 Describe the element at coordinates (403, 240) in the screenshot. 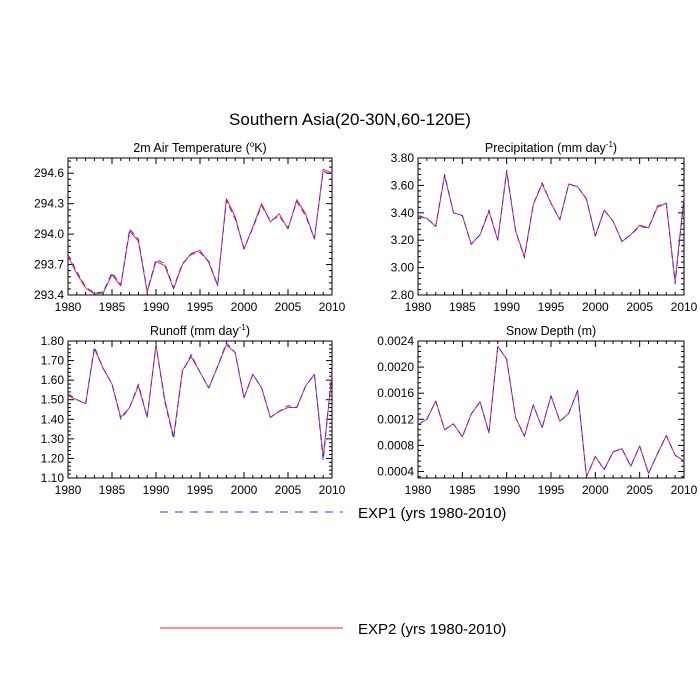

I see `y-tick-label: 3.20` at that location.